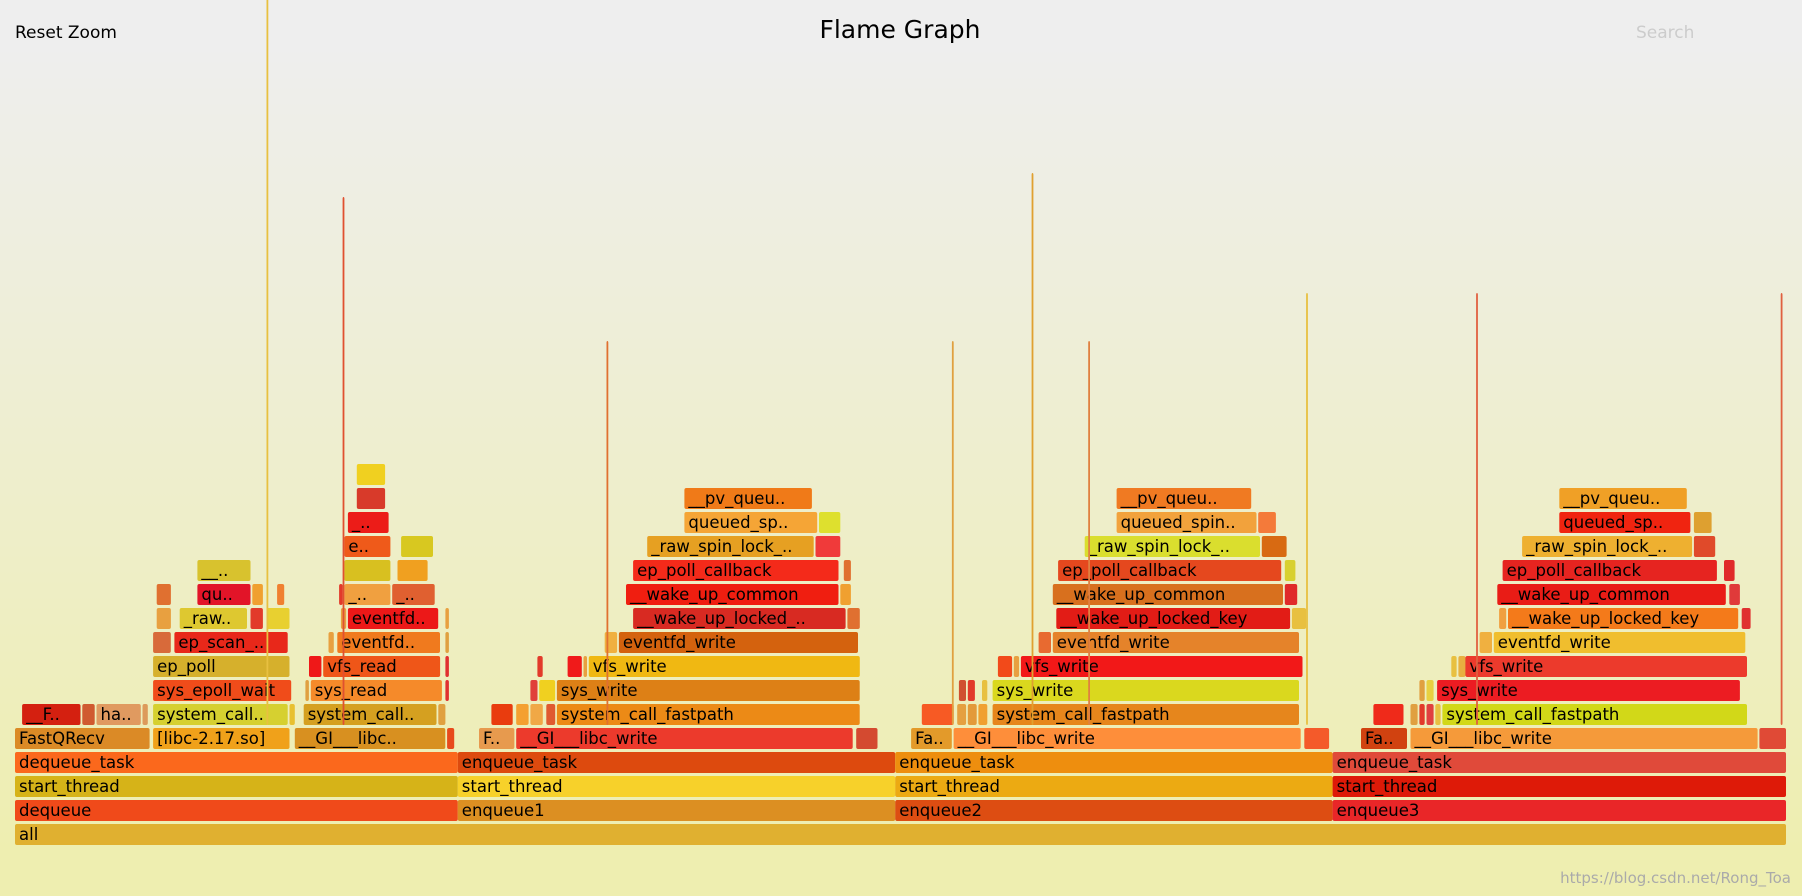 Image resolution: width=1802 pixels, height=896 pixels. I want to click on frame-rect: r31, so click(315, 666).